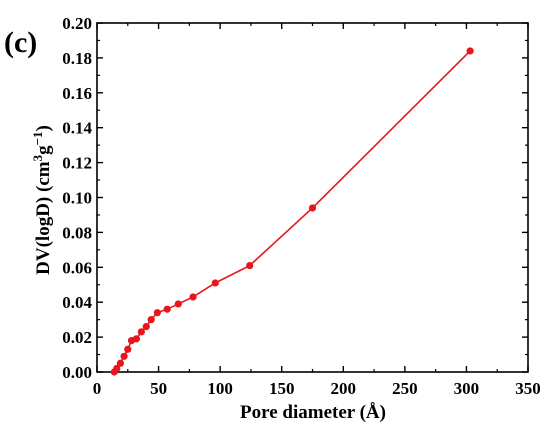  What do you see at coordinates (158, 388) in the screenshot?
I see `x-tick-label: 50` at bounding box center [158, 388].